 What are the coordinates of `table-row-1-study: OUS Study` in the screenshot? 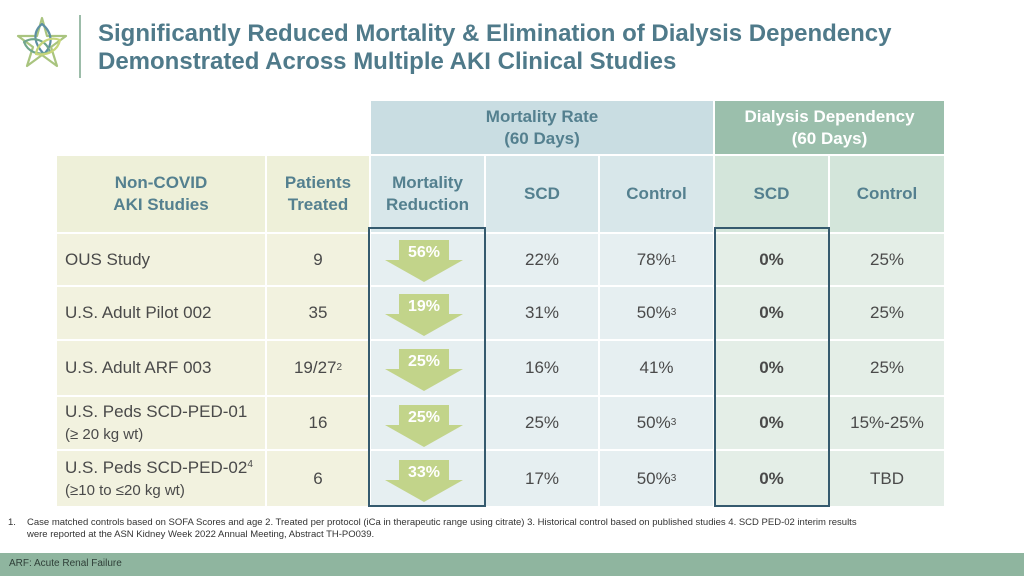 It's located at (161, 259).